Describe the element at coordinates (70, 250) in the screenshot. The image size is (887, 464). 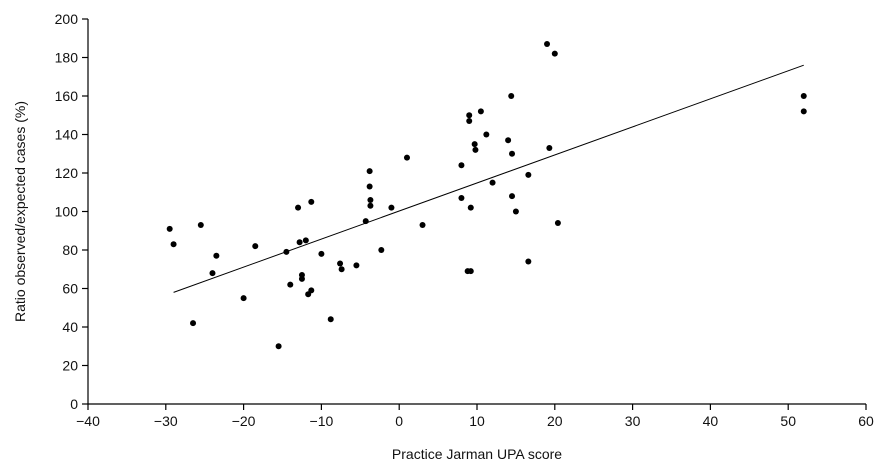
I see `y-tick-label: 80` at that location.